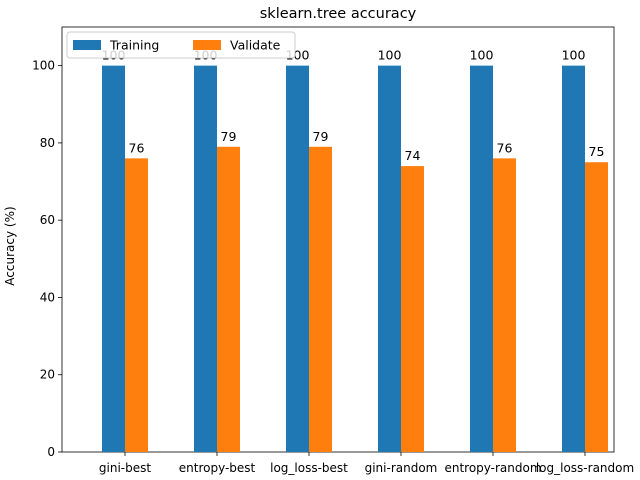  Describe the element at coordinates (51, 452) in the screenshot. I see `y-tick-label: 0` at that location.